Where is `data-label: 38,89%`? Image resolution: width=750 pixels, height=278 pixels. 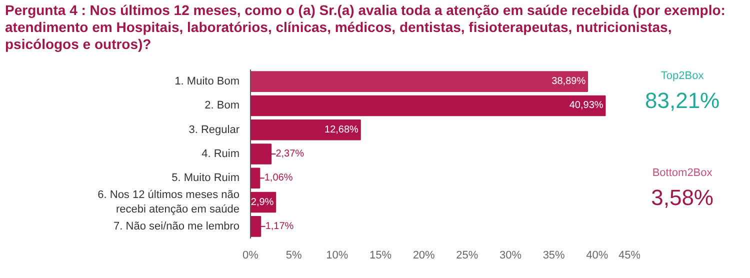 data-label: 38,89% is located at coordinates (569, 82).